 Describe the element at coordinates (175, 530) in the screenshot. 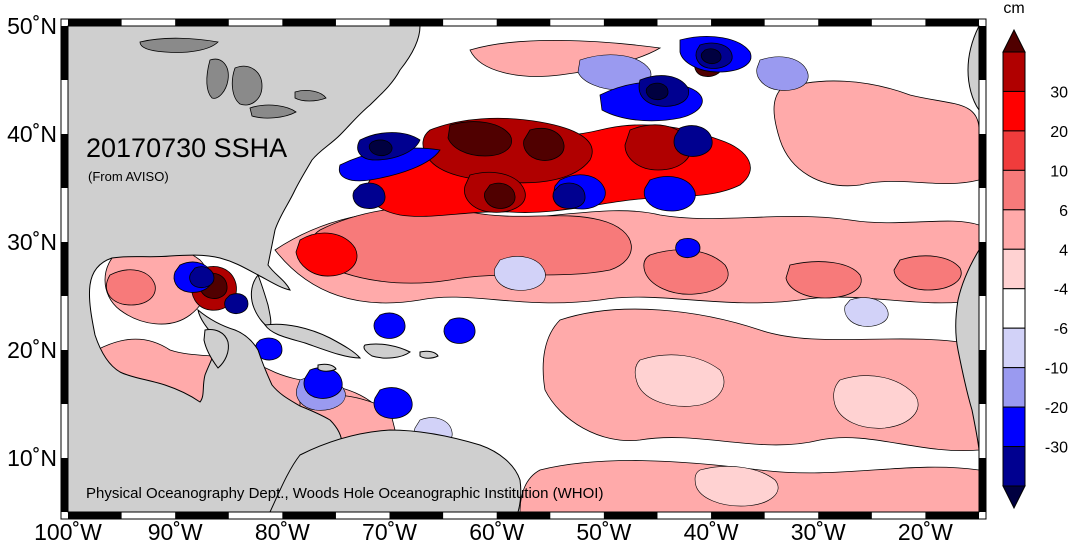

I see `longitude-tick-label: 90˚W` at that location.